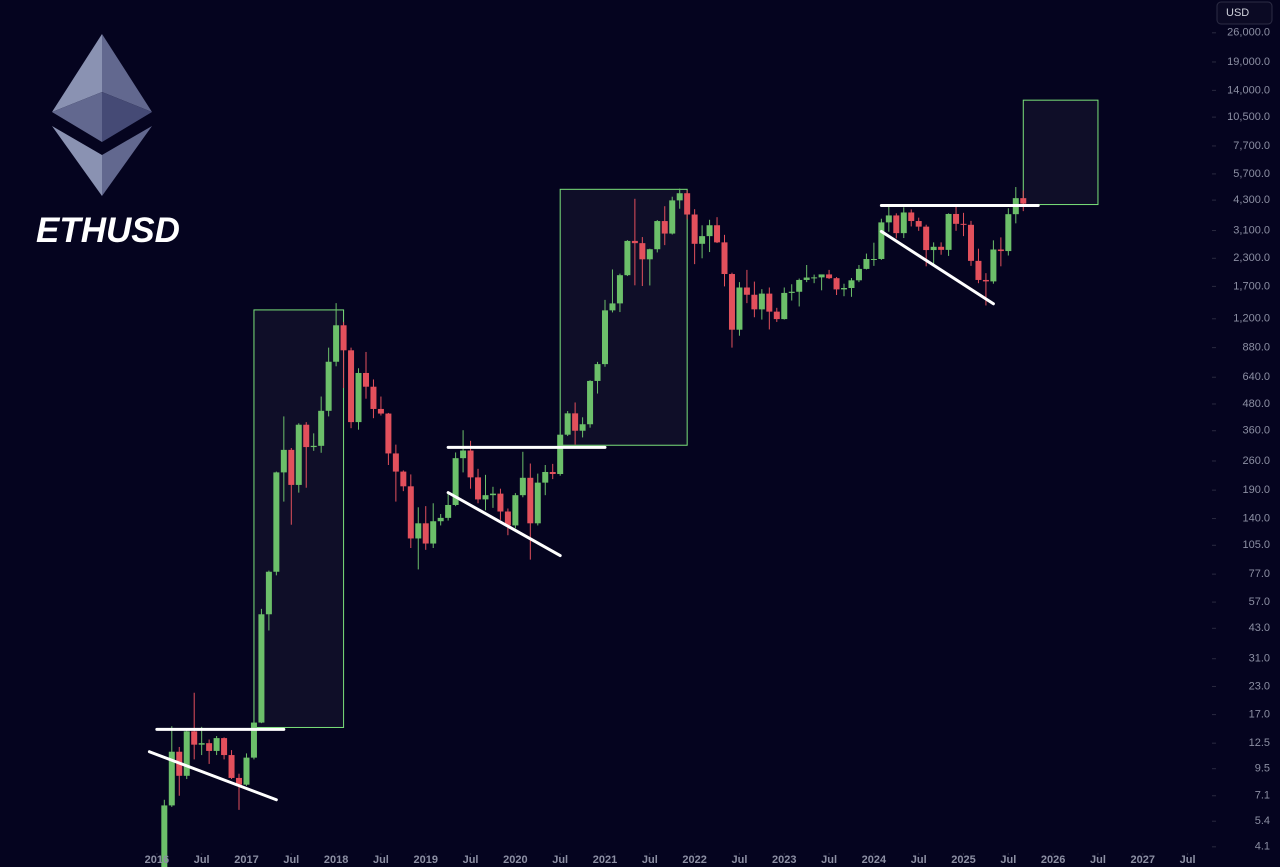  What do you see at coordinates (694, 860) in the screenshot?
I see `x-tick-label: 2022` at bounding box center [694, 860].